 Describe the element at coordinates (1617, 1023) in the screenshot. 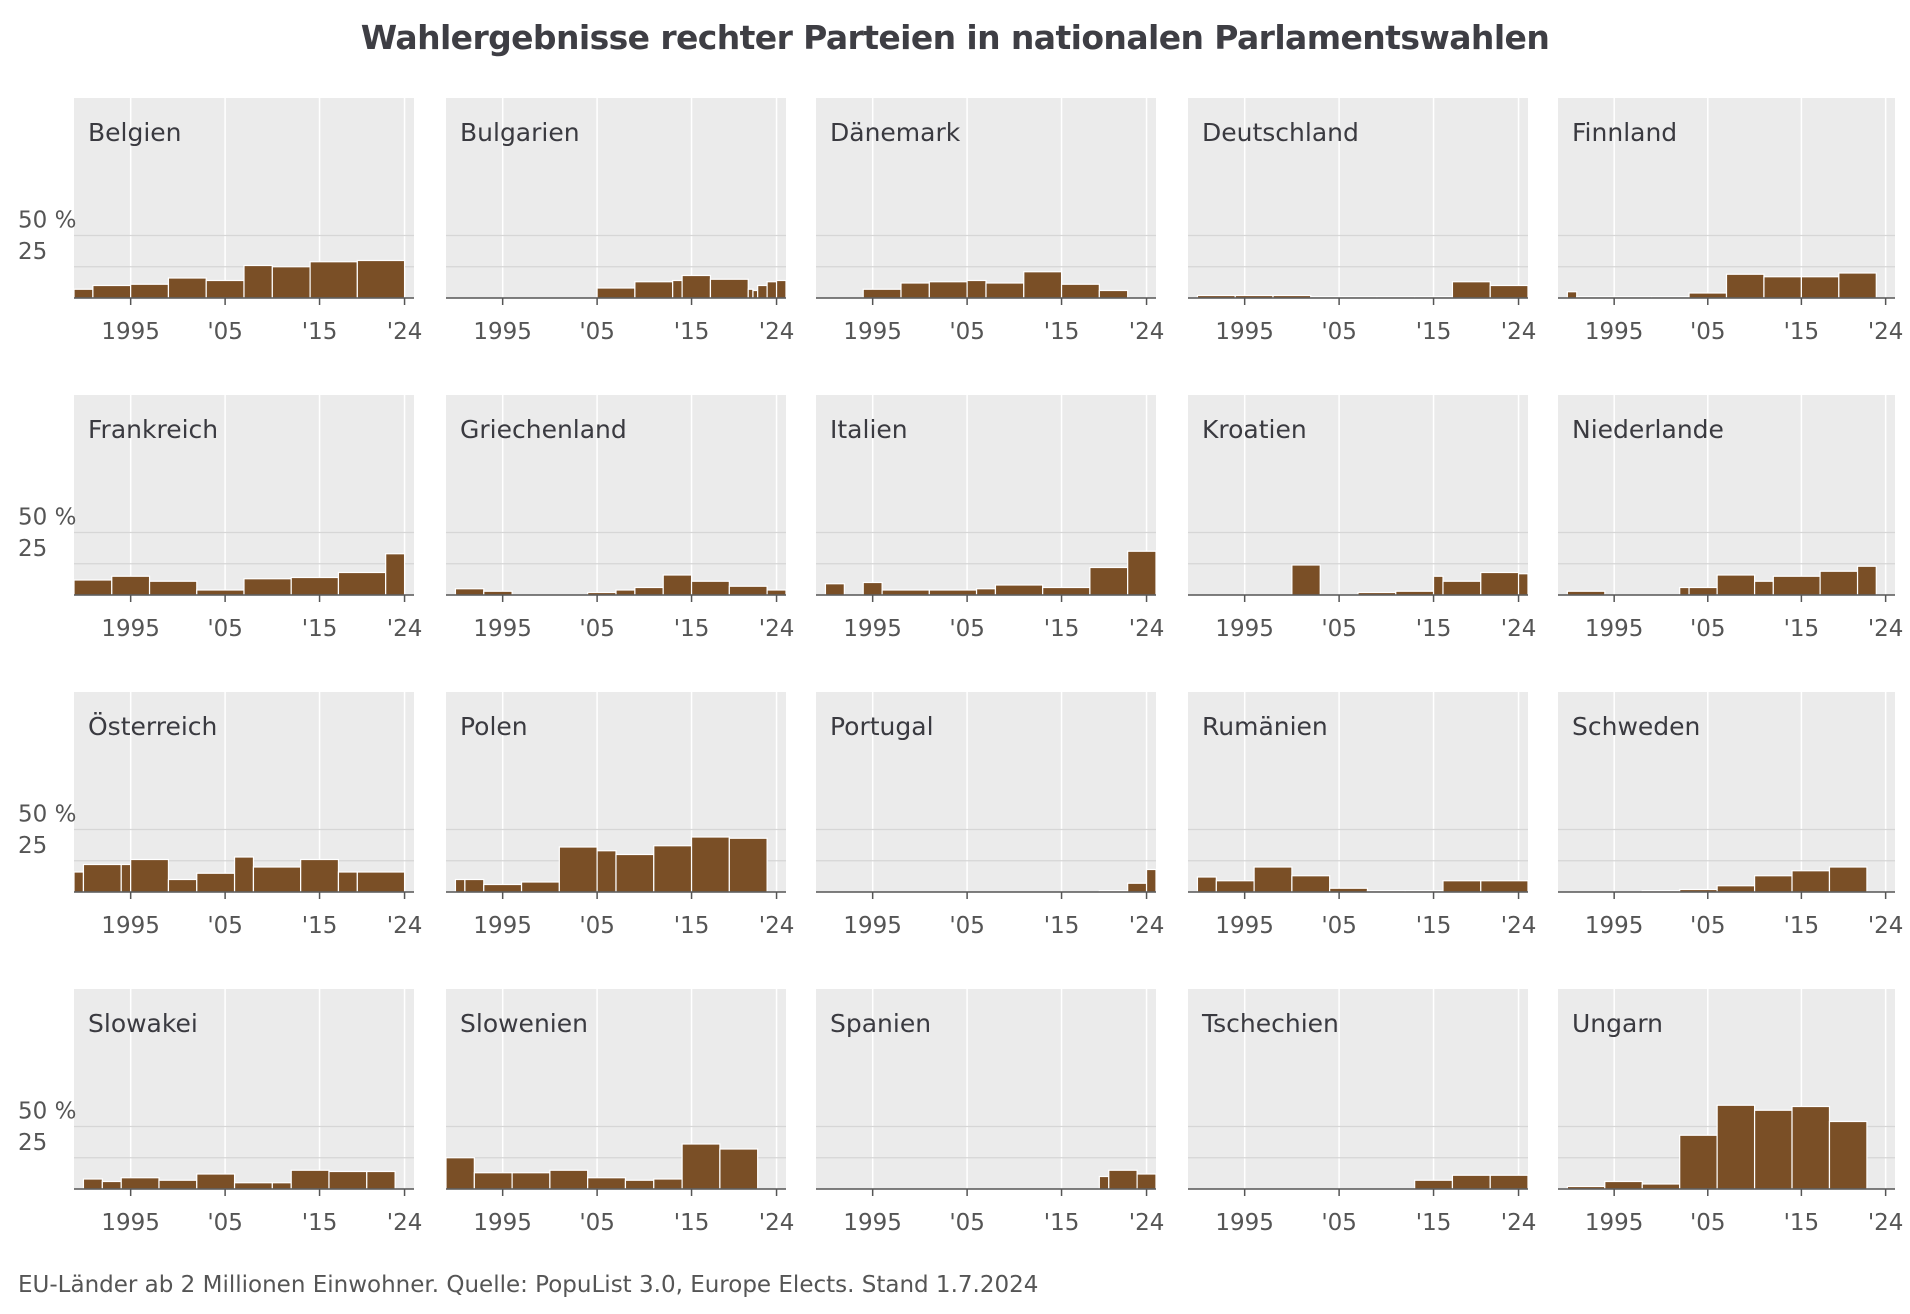

I see `panel-title: Ungarn` at that location.